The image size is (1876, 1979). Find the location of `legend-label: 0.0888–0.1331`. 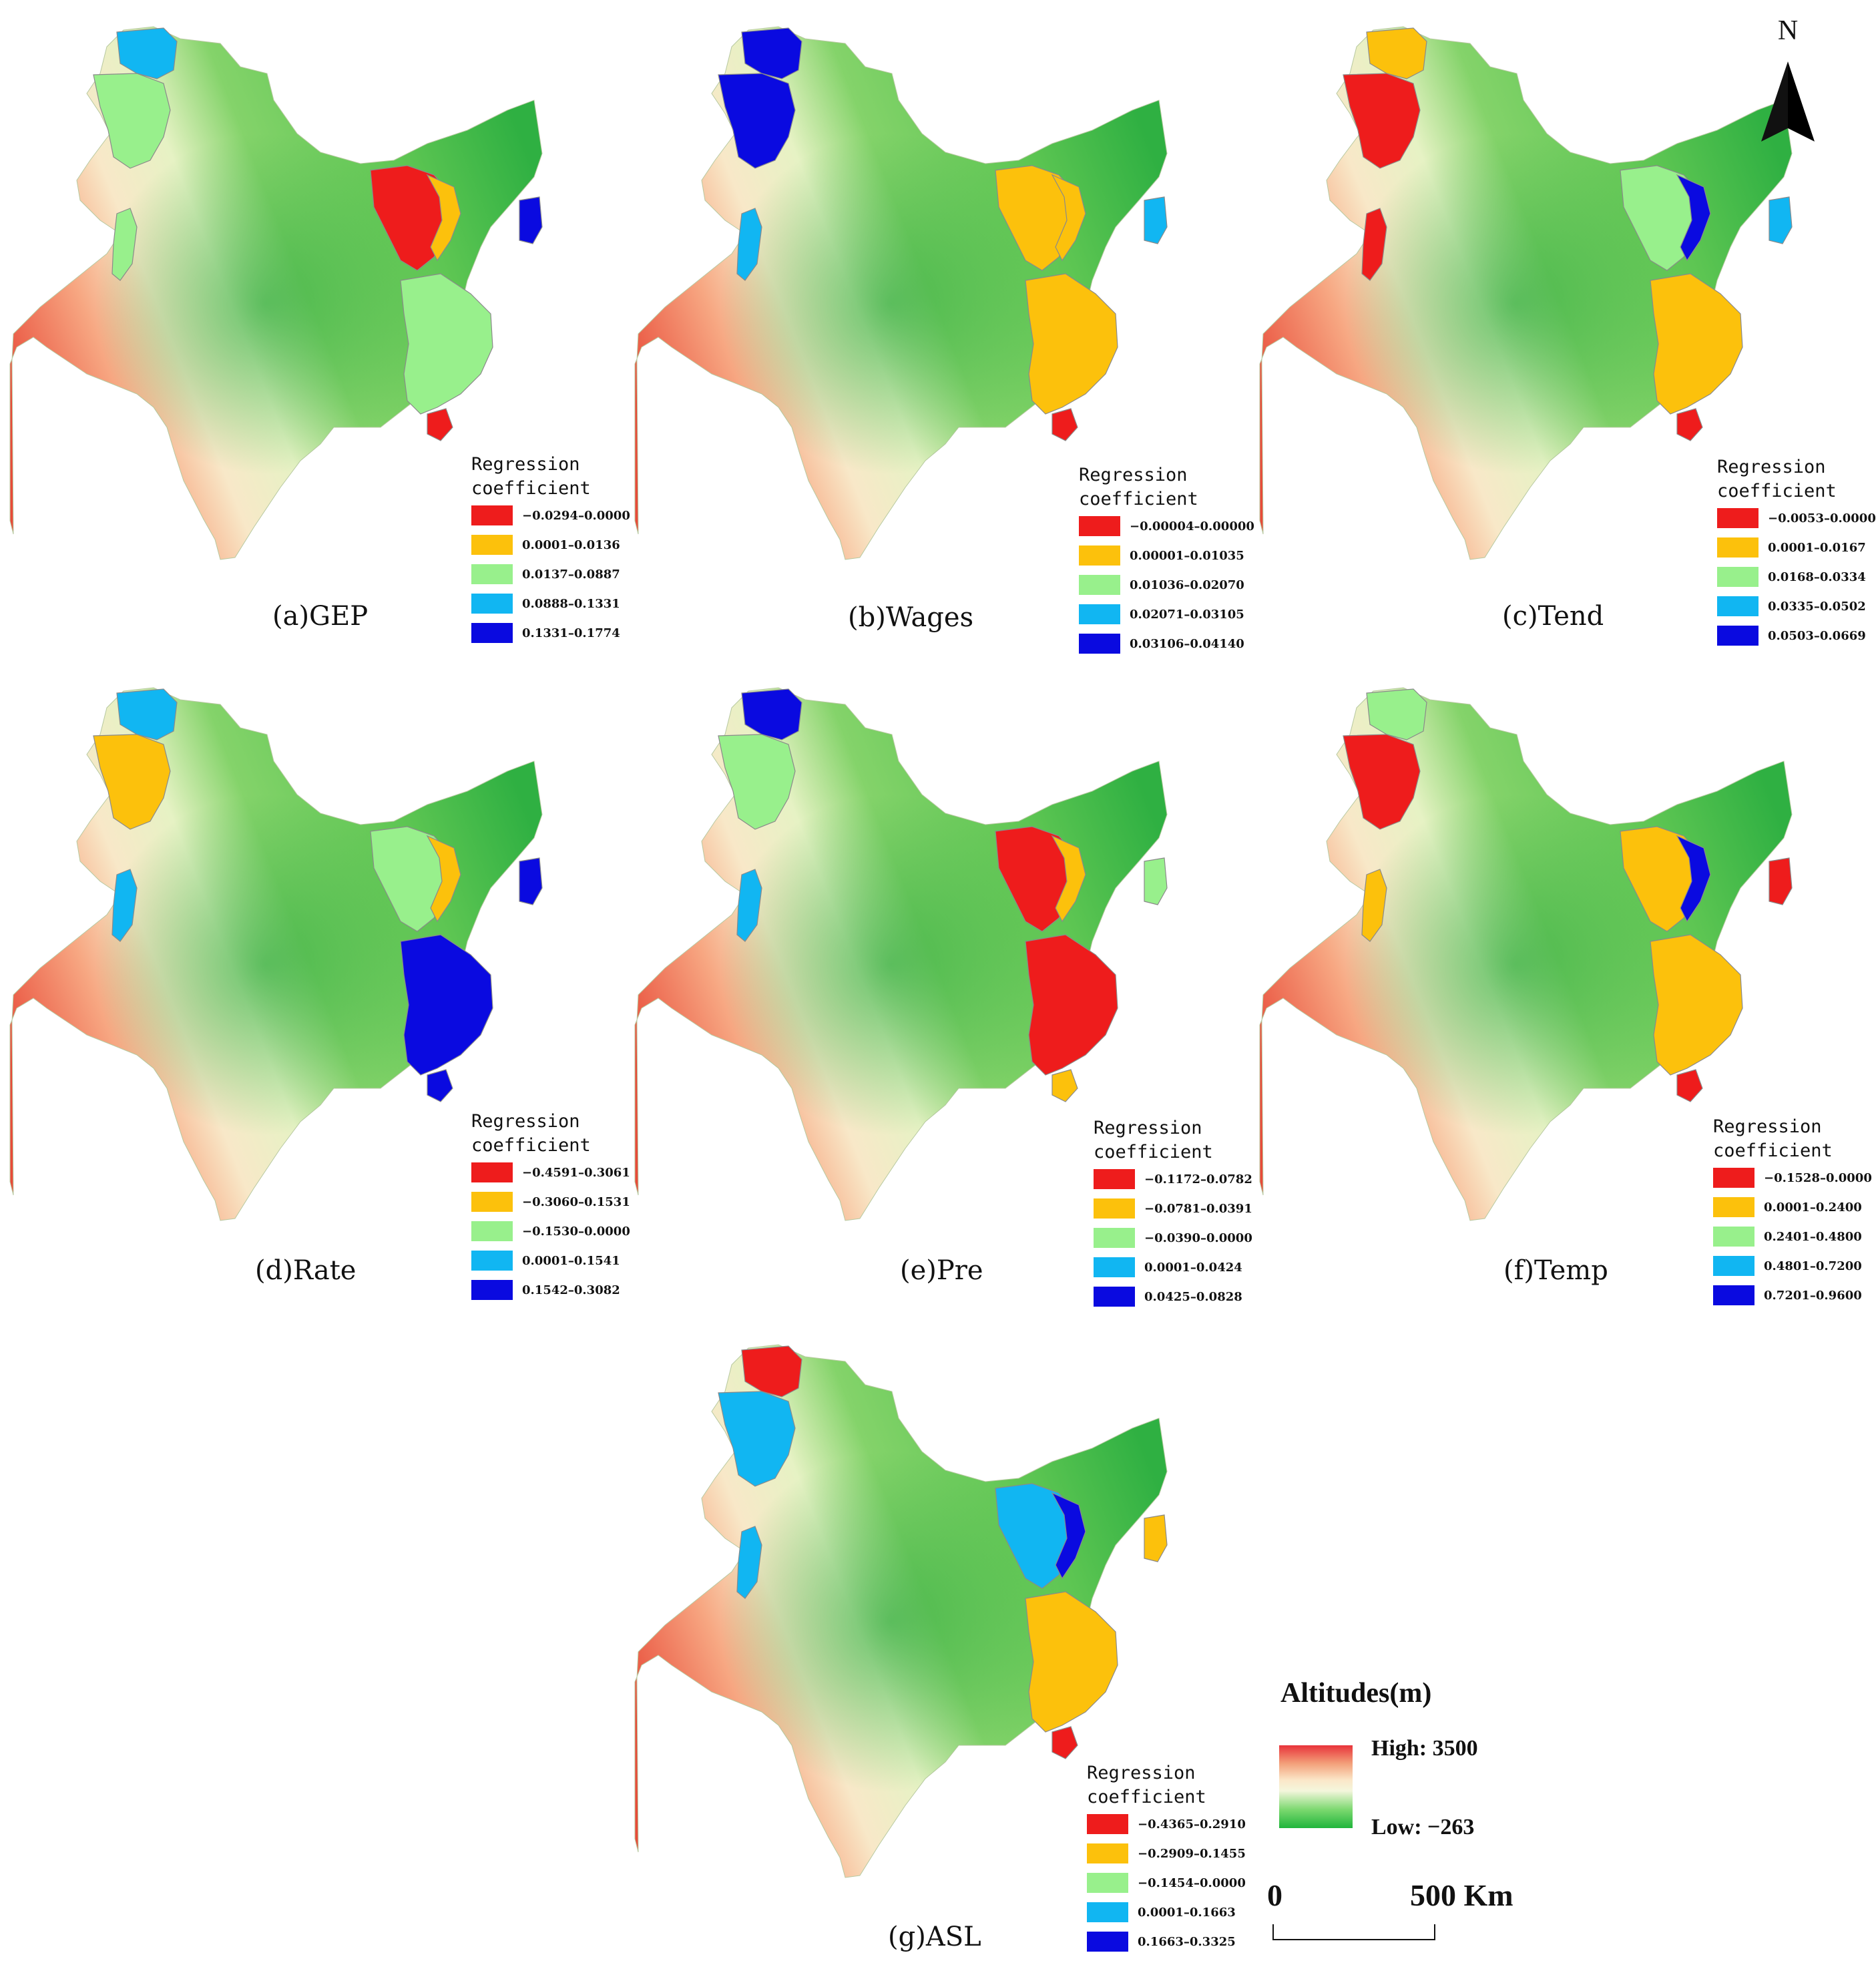

legend-label: 0.0888–0.1331 is located at coordinates (571, 603).